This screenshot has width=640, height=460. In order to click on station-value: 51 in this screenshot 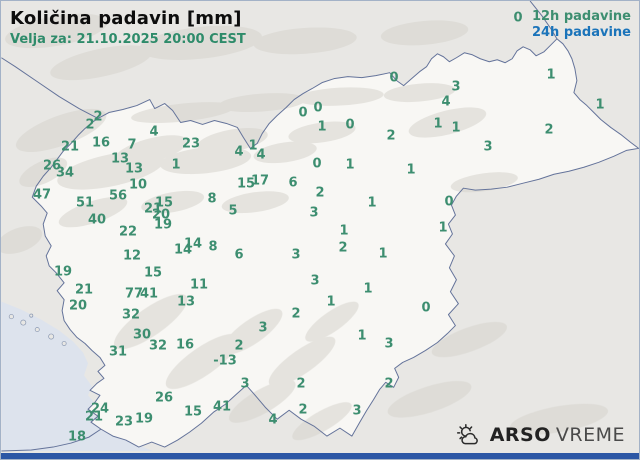, I will do `click(85, 203)`.